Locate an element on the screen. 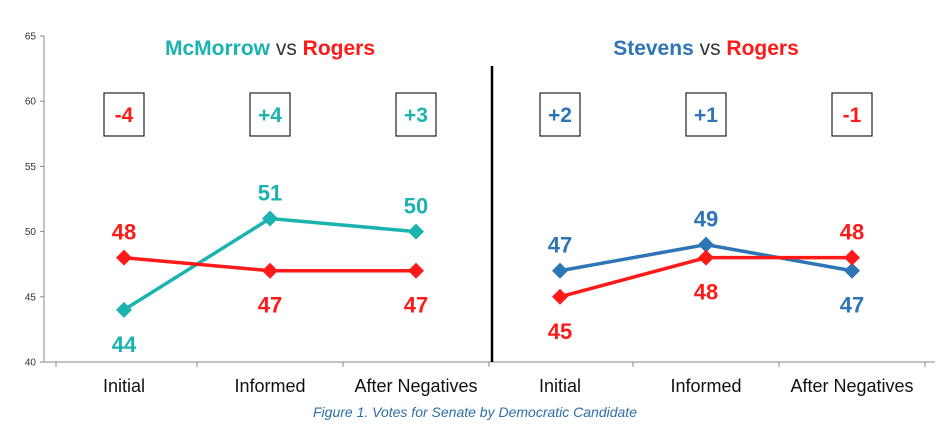  difference-label: +2 is located at coordinates (560, 115).